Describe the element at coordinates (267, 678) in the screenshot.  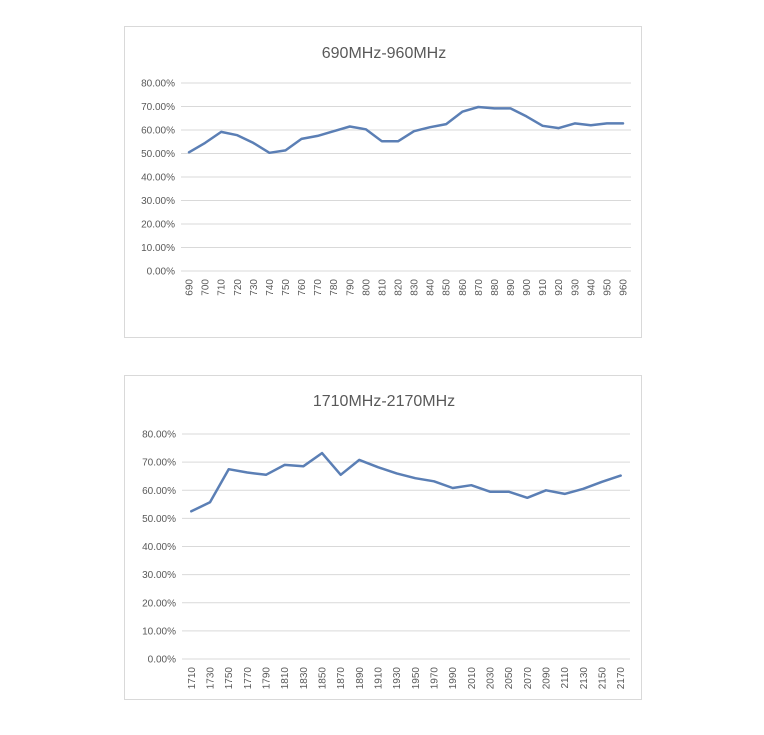
I see `x-tick-label: 1790` at that location.